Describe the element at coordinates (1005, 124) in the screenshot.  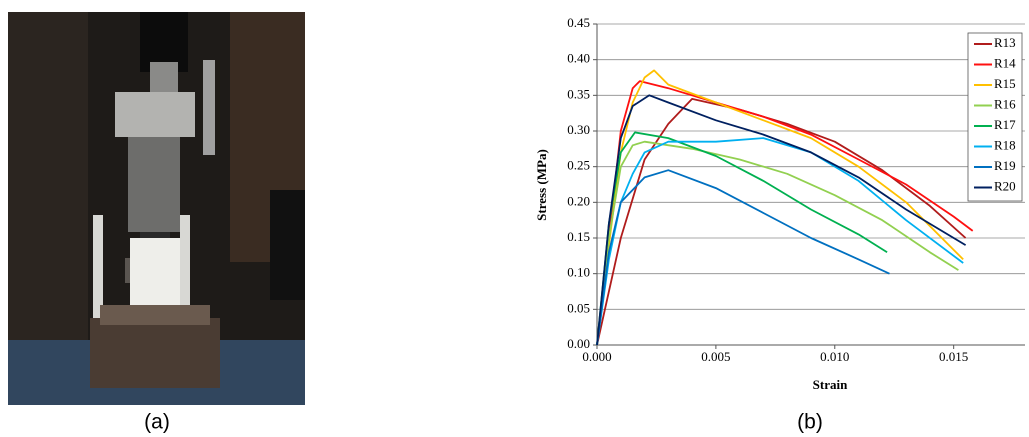
I see `legend-label: R17` at that location.